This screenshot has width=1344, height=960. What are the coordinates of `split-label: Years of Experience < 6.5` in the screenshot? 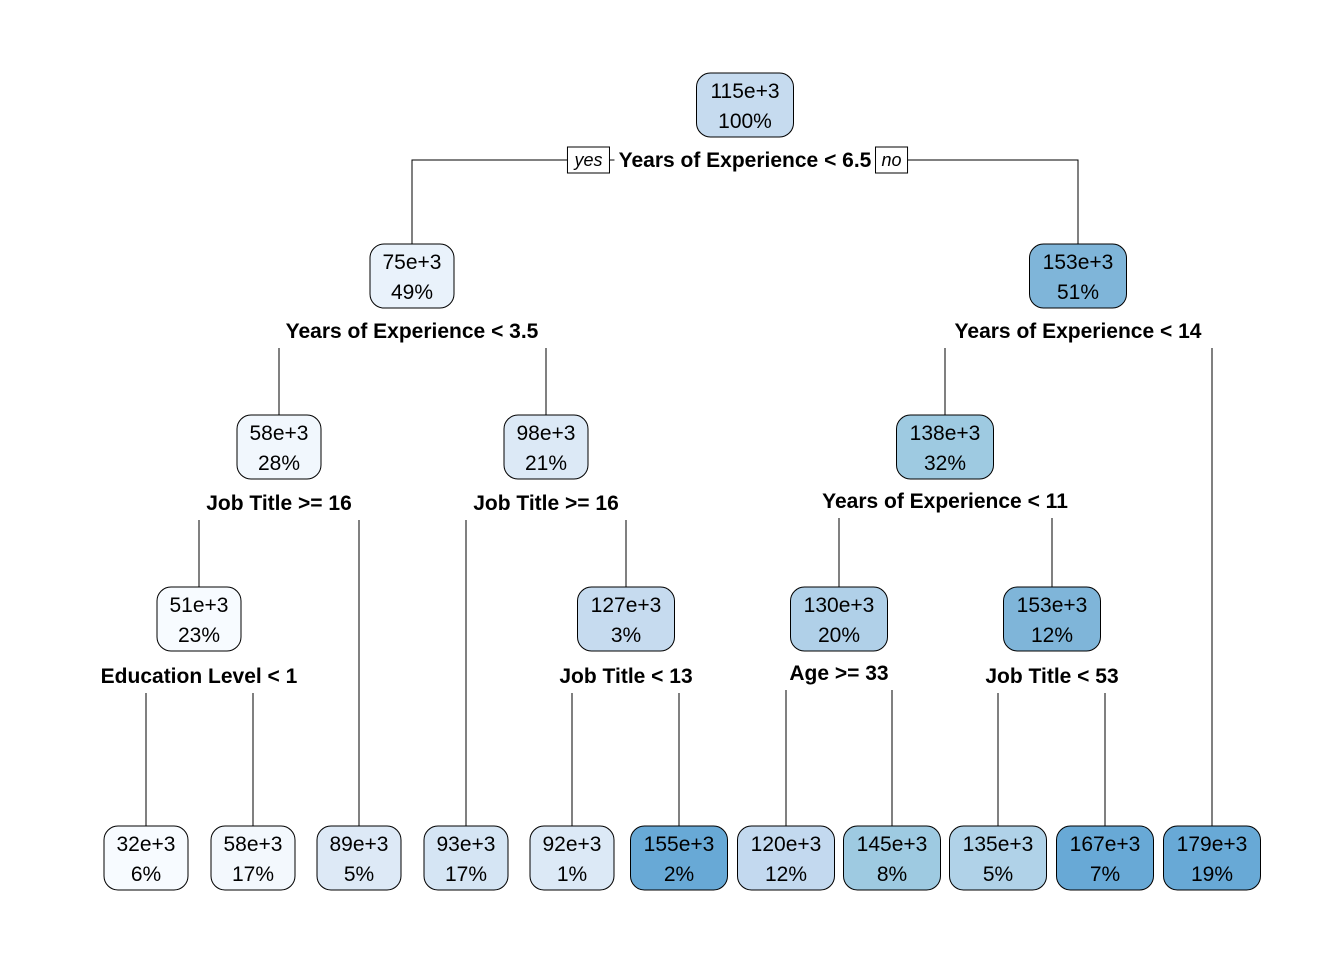 It's located at (745, 160).